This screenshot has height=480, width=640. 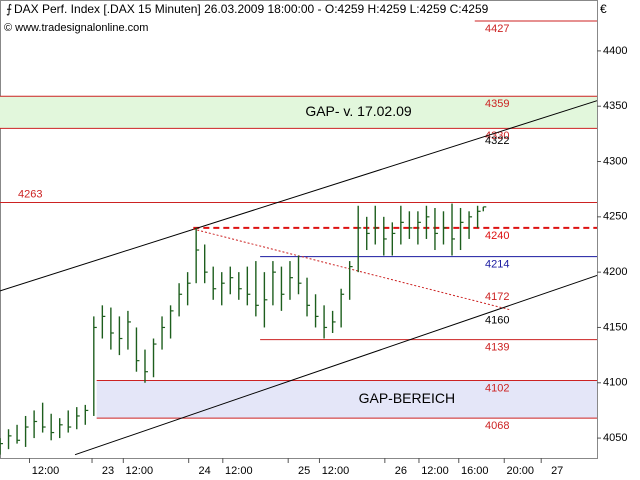 I want to click on x-tick-label: 23, so click(x=108, y=471).